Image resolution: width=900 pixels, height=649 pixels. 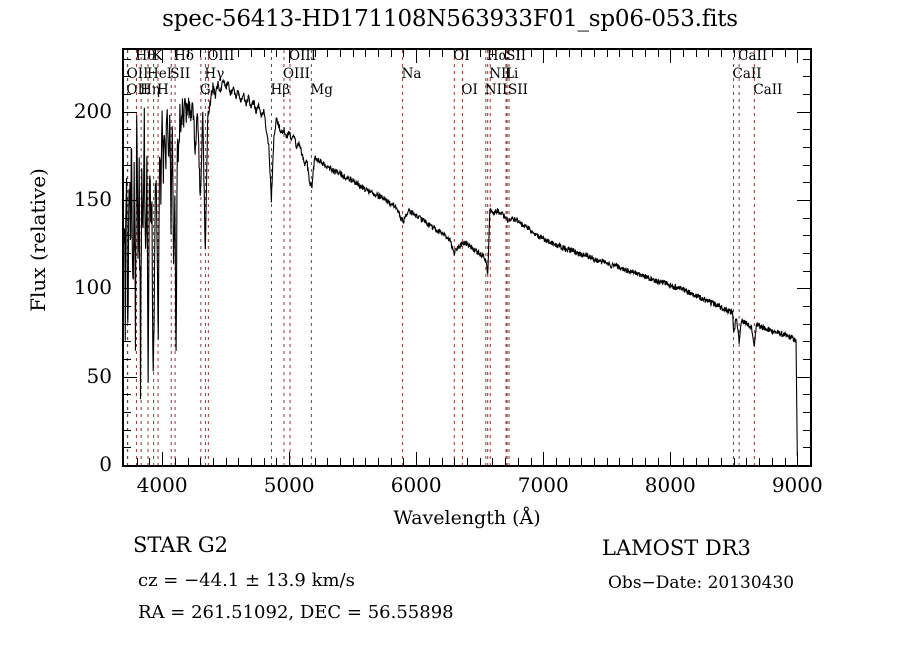 What do you see at coordinates (137, 90) in the screenshot?
I see `line-label-oii: OII` at bounding box center [137, 90].